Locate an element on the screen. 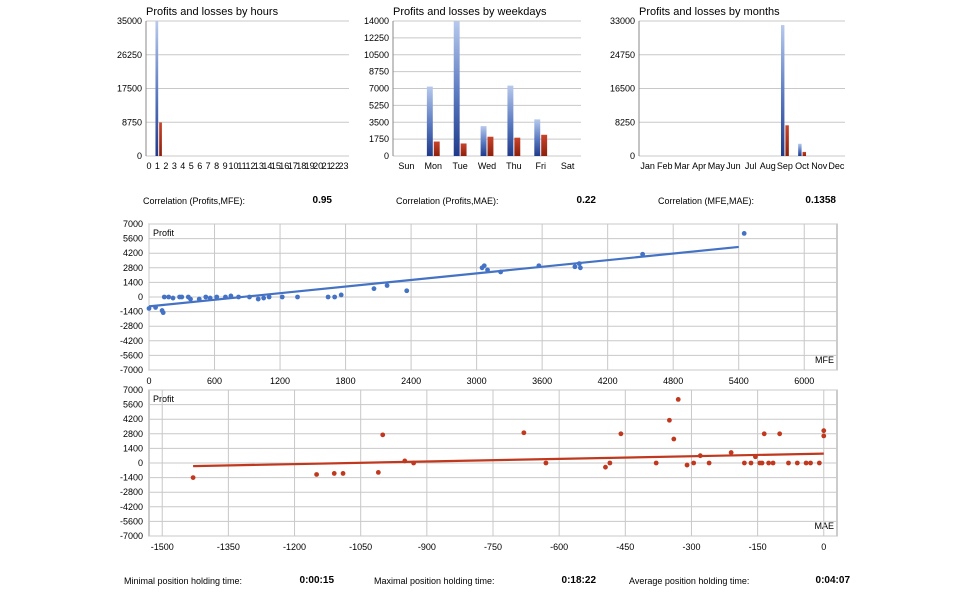 The image size is (960, 592). x-tick-label: Fri is located at coordinates (540, 166).